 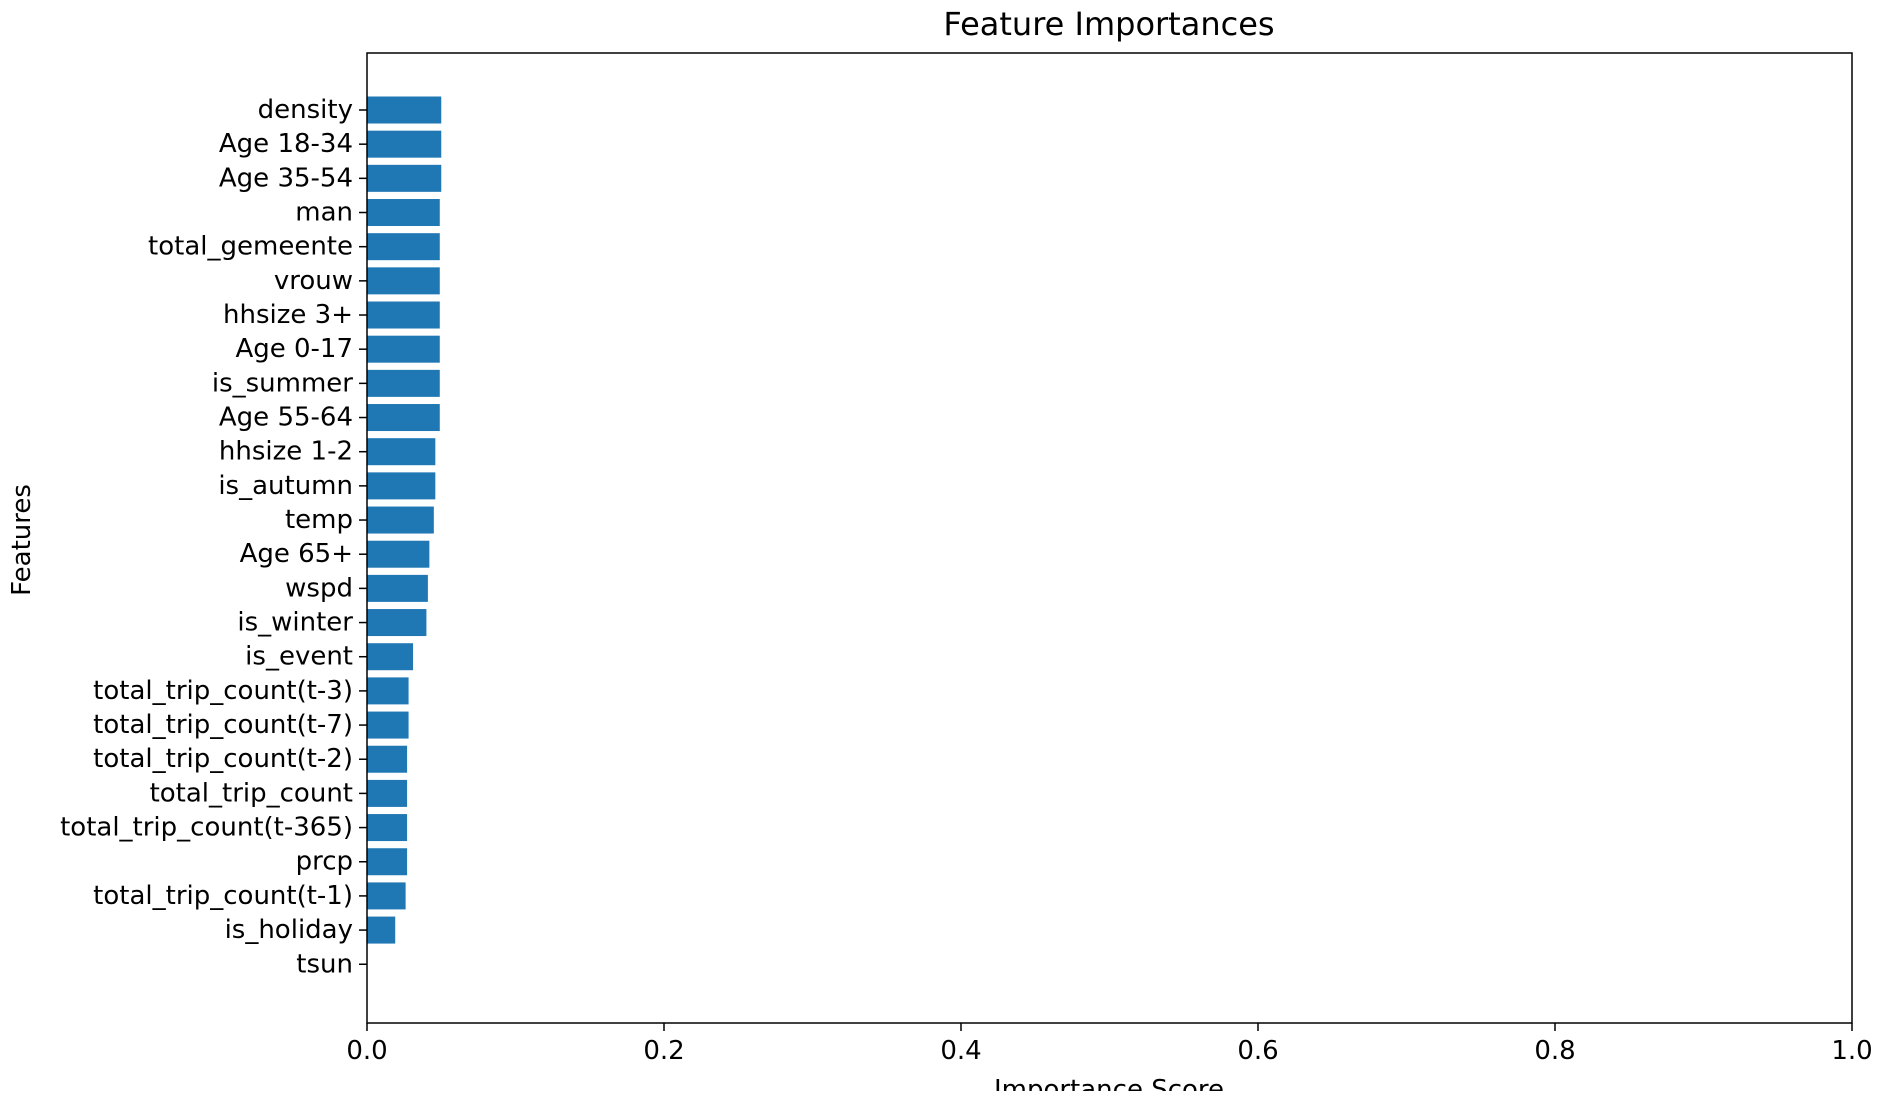 I want to click on bar-is-holiday, so click(x=381, y=930).